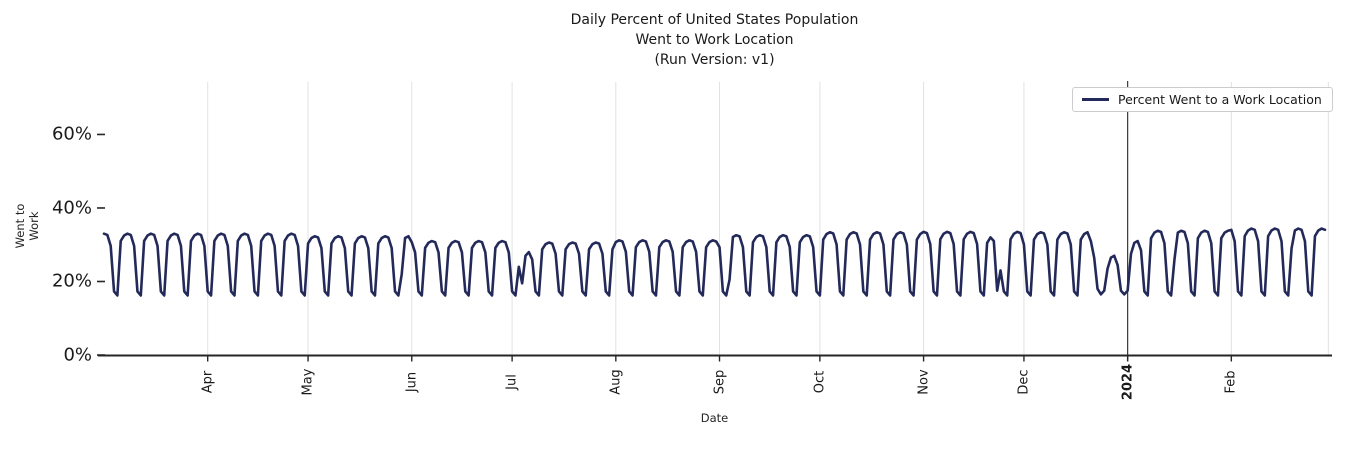  I want to click on legend: Percent Went to a Work Location, so click(1202, 99).